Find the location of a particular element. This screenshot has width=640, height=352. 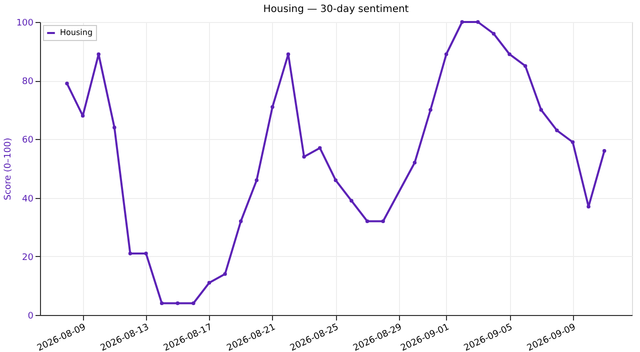

chart-title: Housing — 30-day sentiment is located at coordinates (336, 9).